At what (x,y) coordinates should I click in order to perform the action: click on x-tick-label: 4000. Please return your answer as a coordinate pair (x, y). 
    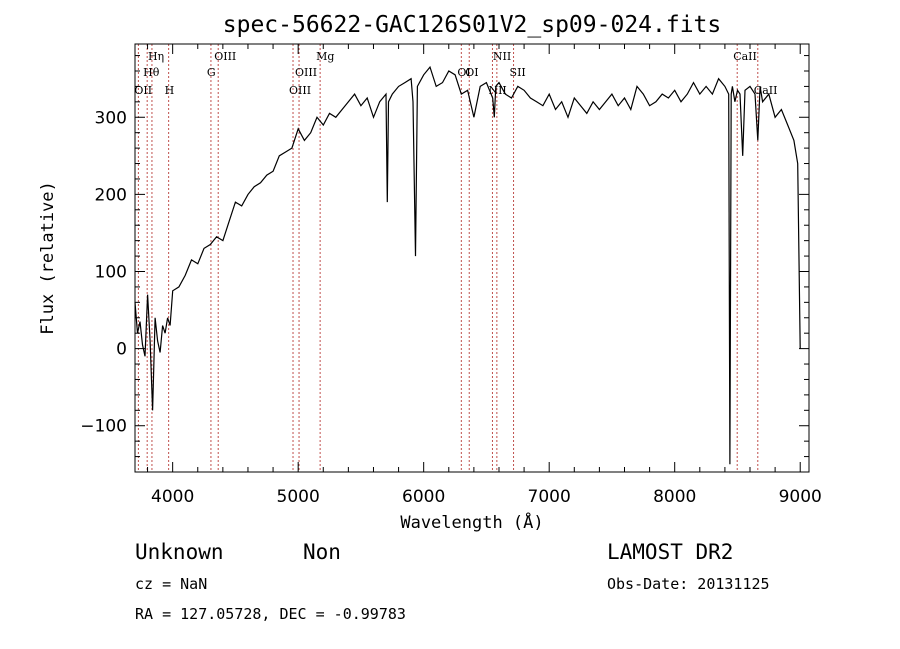
    Looking at the image, I should click on (172, 497).